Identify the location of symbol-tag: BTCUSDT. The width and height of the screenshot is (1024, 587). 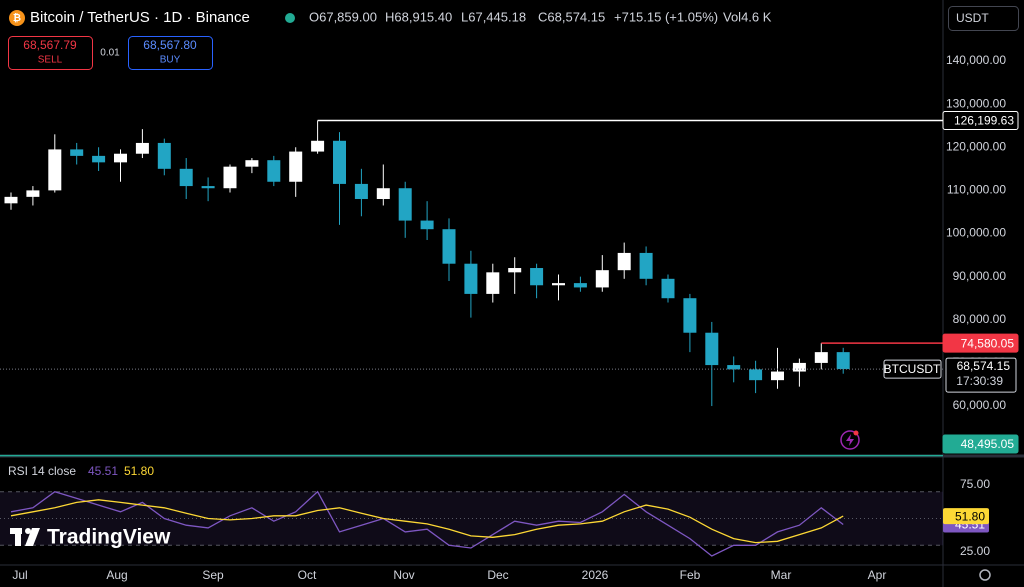
(912, 369).